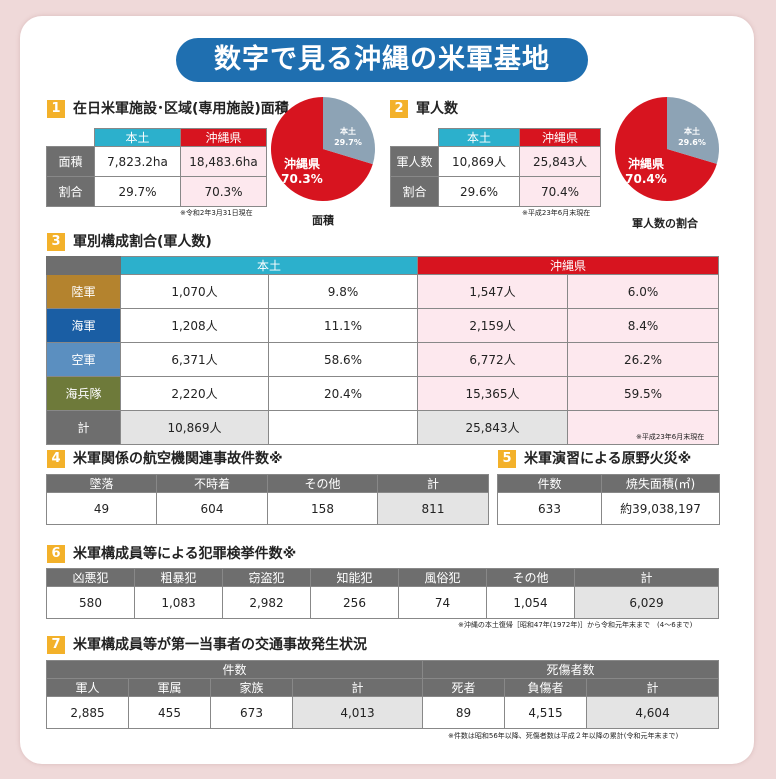 Image resolution: width=776 pixels, height=779 pixels. What do you see at coordinates (479, 191) in the screenshot?
I see `cell: 29.6%` at bounding box center [479, 191].